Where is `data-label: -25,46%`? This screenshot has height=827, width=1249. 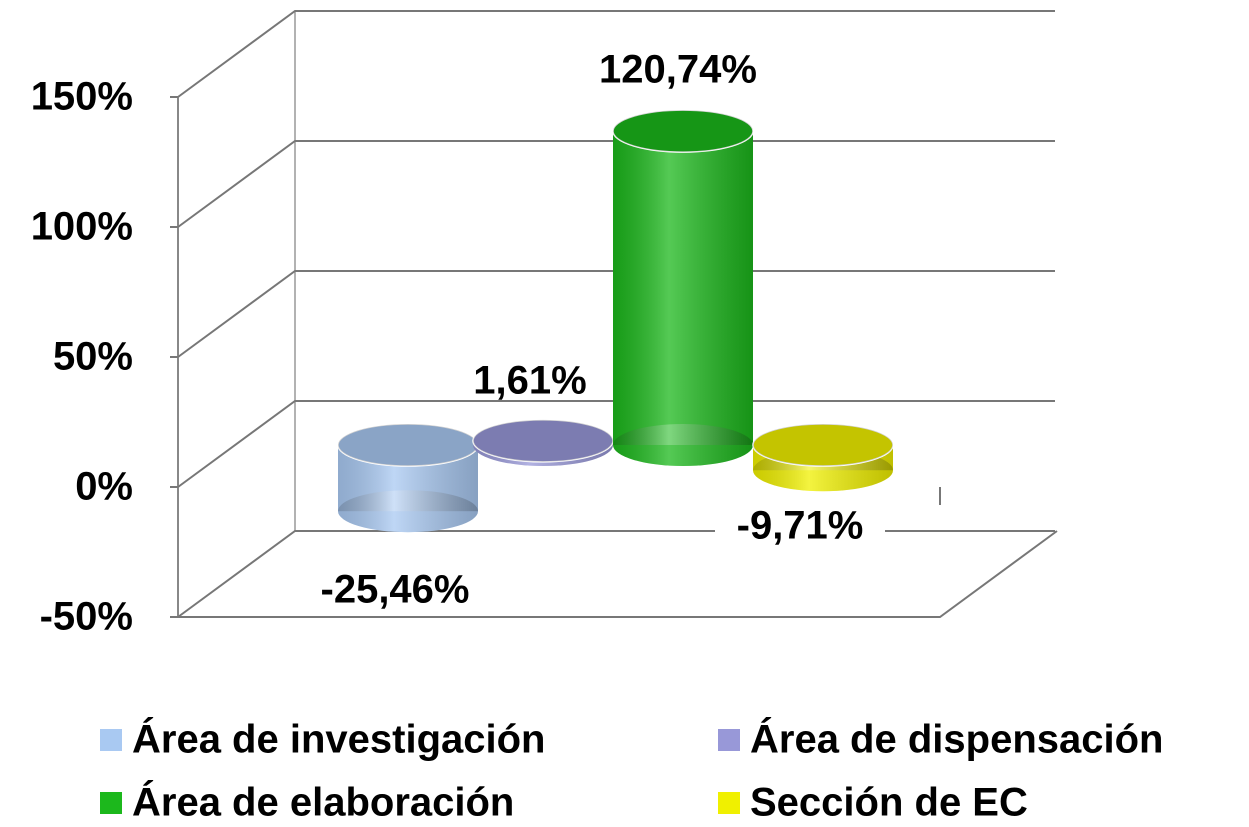
data-label: -25,46% is located at coordinates (395, 590).